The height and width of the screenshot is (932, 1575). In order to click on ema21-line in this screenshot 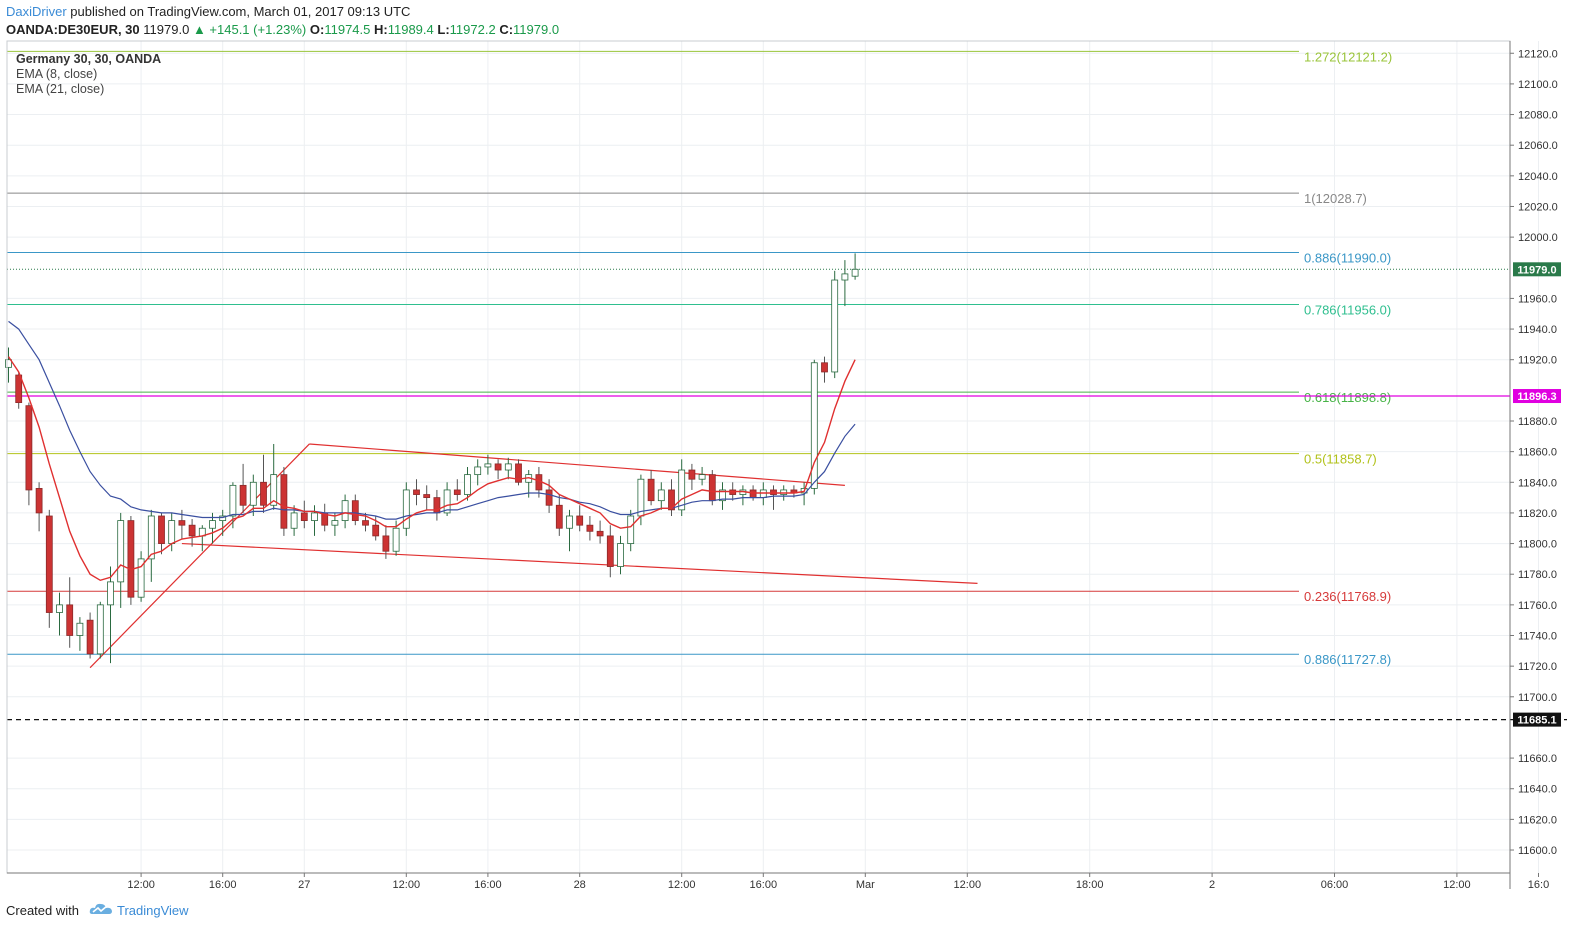, I will do `click(432, 420)`.